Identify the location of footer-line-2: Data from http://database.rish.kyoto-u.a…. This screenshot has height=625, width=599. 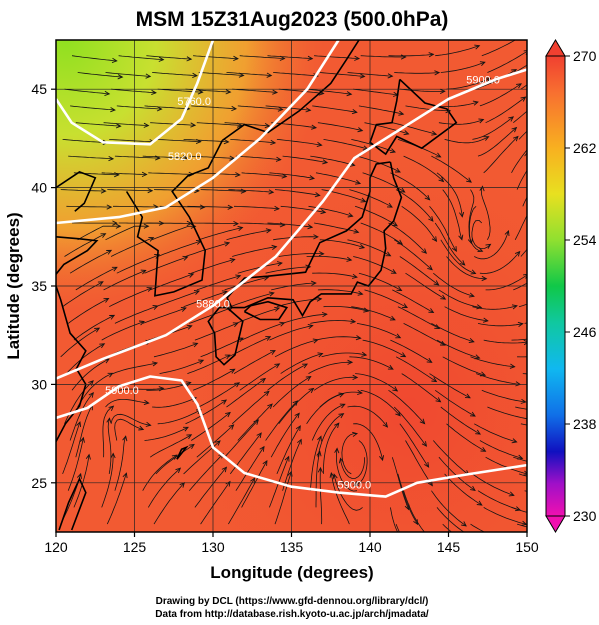
(292, 614).